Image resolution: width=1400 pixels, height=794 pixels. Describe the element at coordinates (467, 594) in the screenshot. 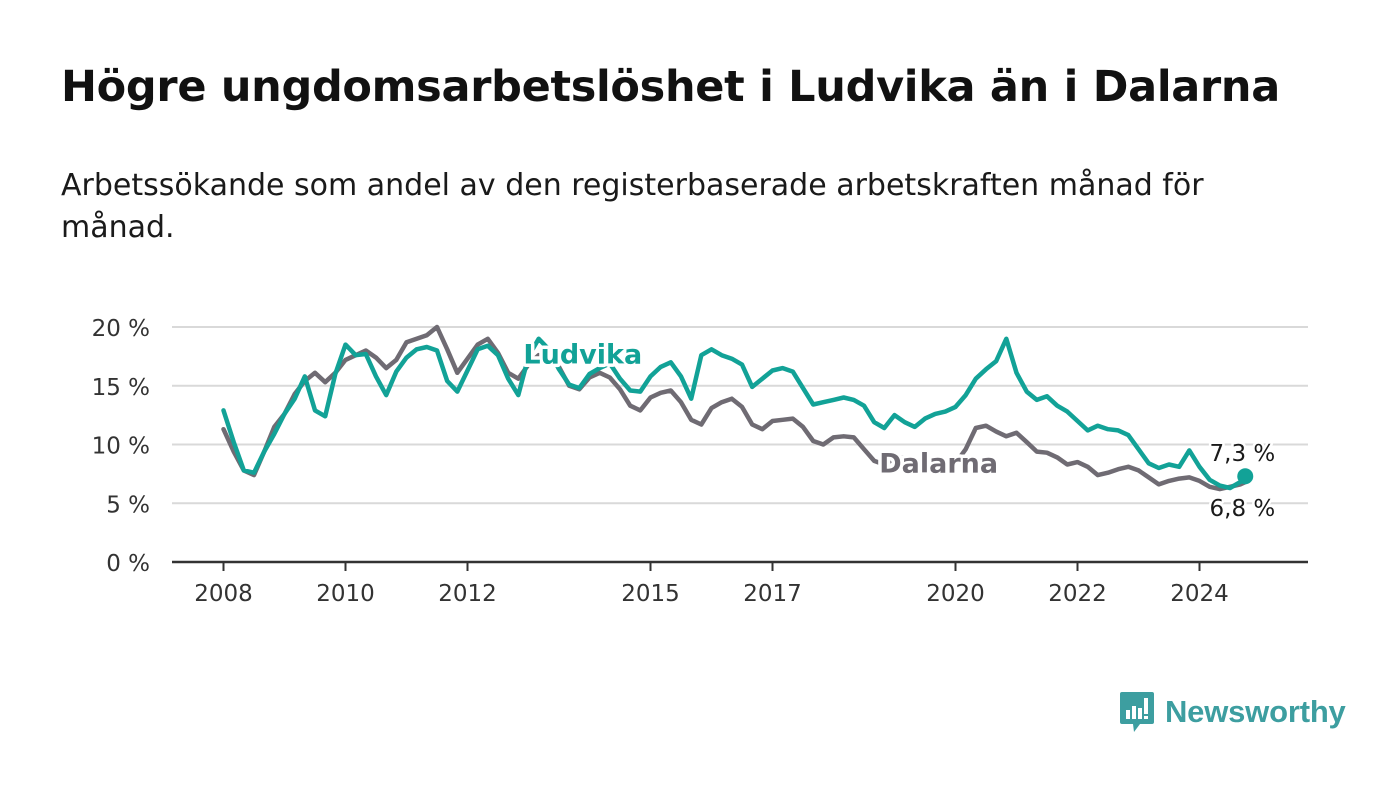

I see `x-tick-label: 2012` at that location.